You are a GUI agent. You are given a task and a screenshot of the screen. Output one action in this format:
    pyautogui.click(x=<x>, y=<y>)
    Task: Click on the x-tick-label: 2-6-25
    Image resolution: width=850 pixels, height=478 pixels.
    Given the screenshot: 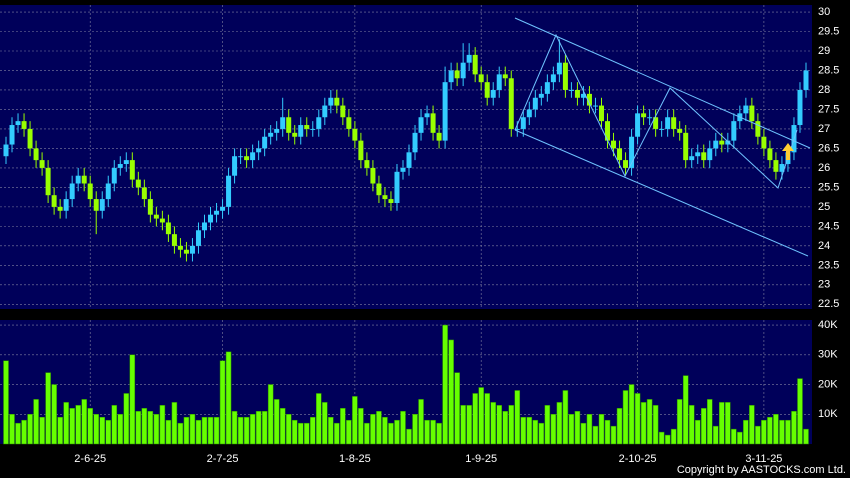 What is the action you would take?
    pyautogui.click(x=90, y=459)
    